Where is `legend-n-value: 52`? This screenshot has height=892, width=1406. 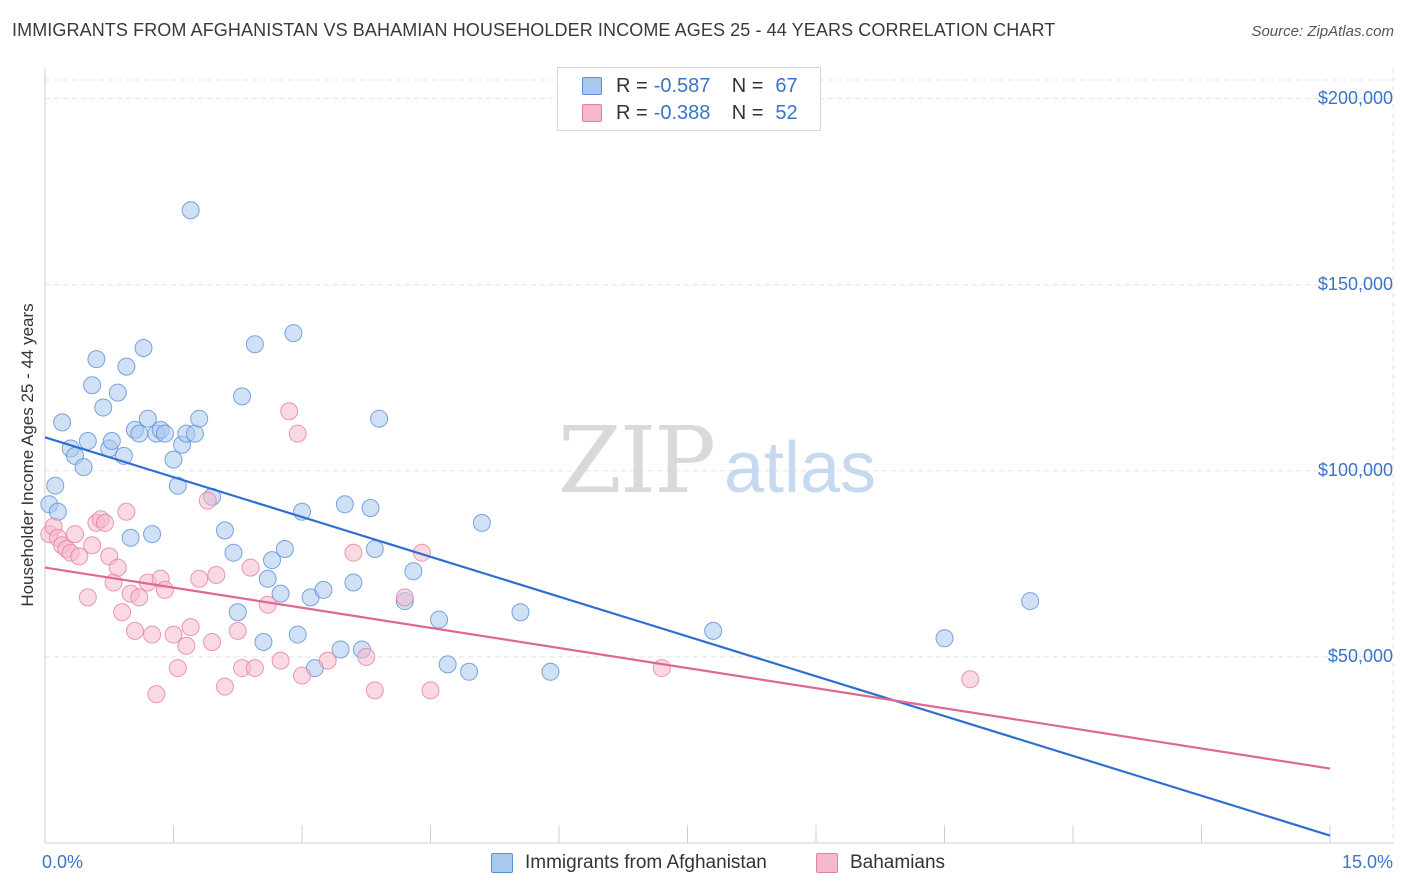 legend-n-value: 52 is located at coordinates (786, 112).